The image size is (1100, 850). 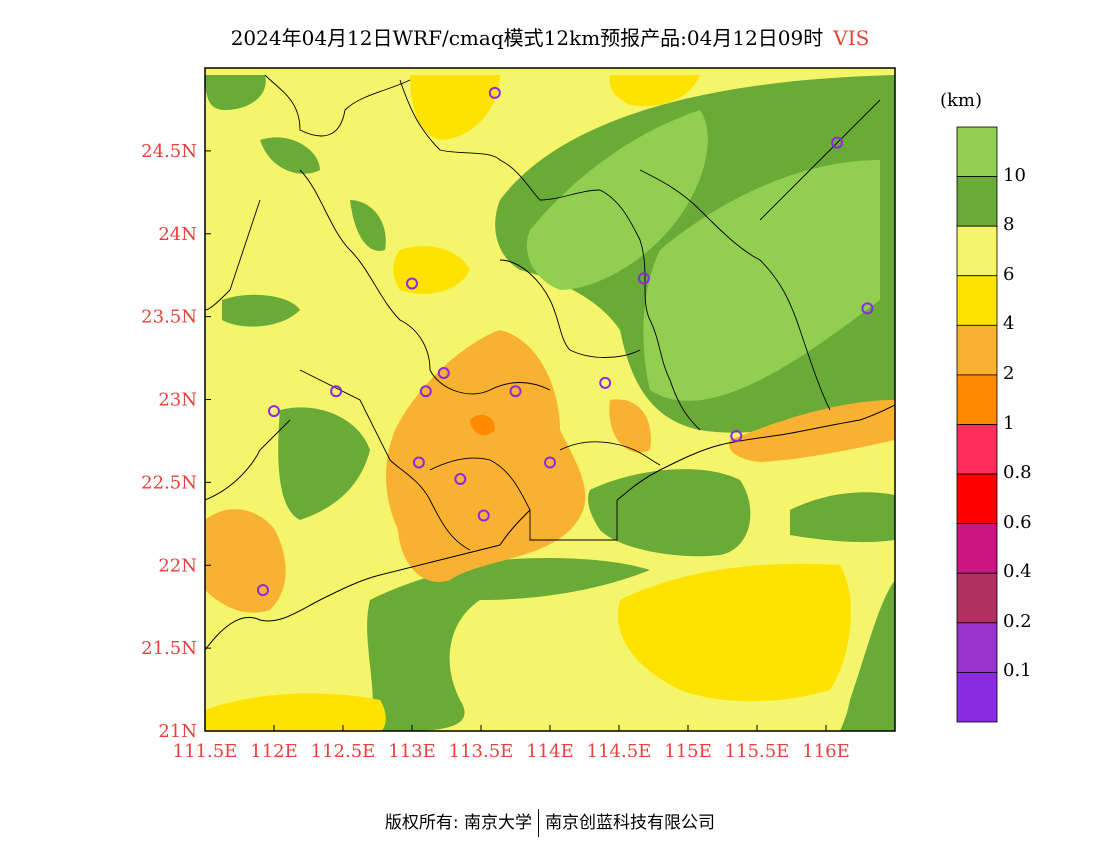 What do you see at coordinates (1017, 522) in the screenshot?
I see `colorbar-label: 0.6` at bounding box center [1017, 522].